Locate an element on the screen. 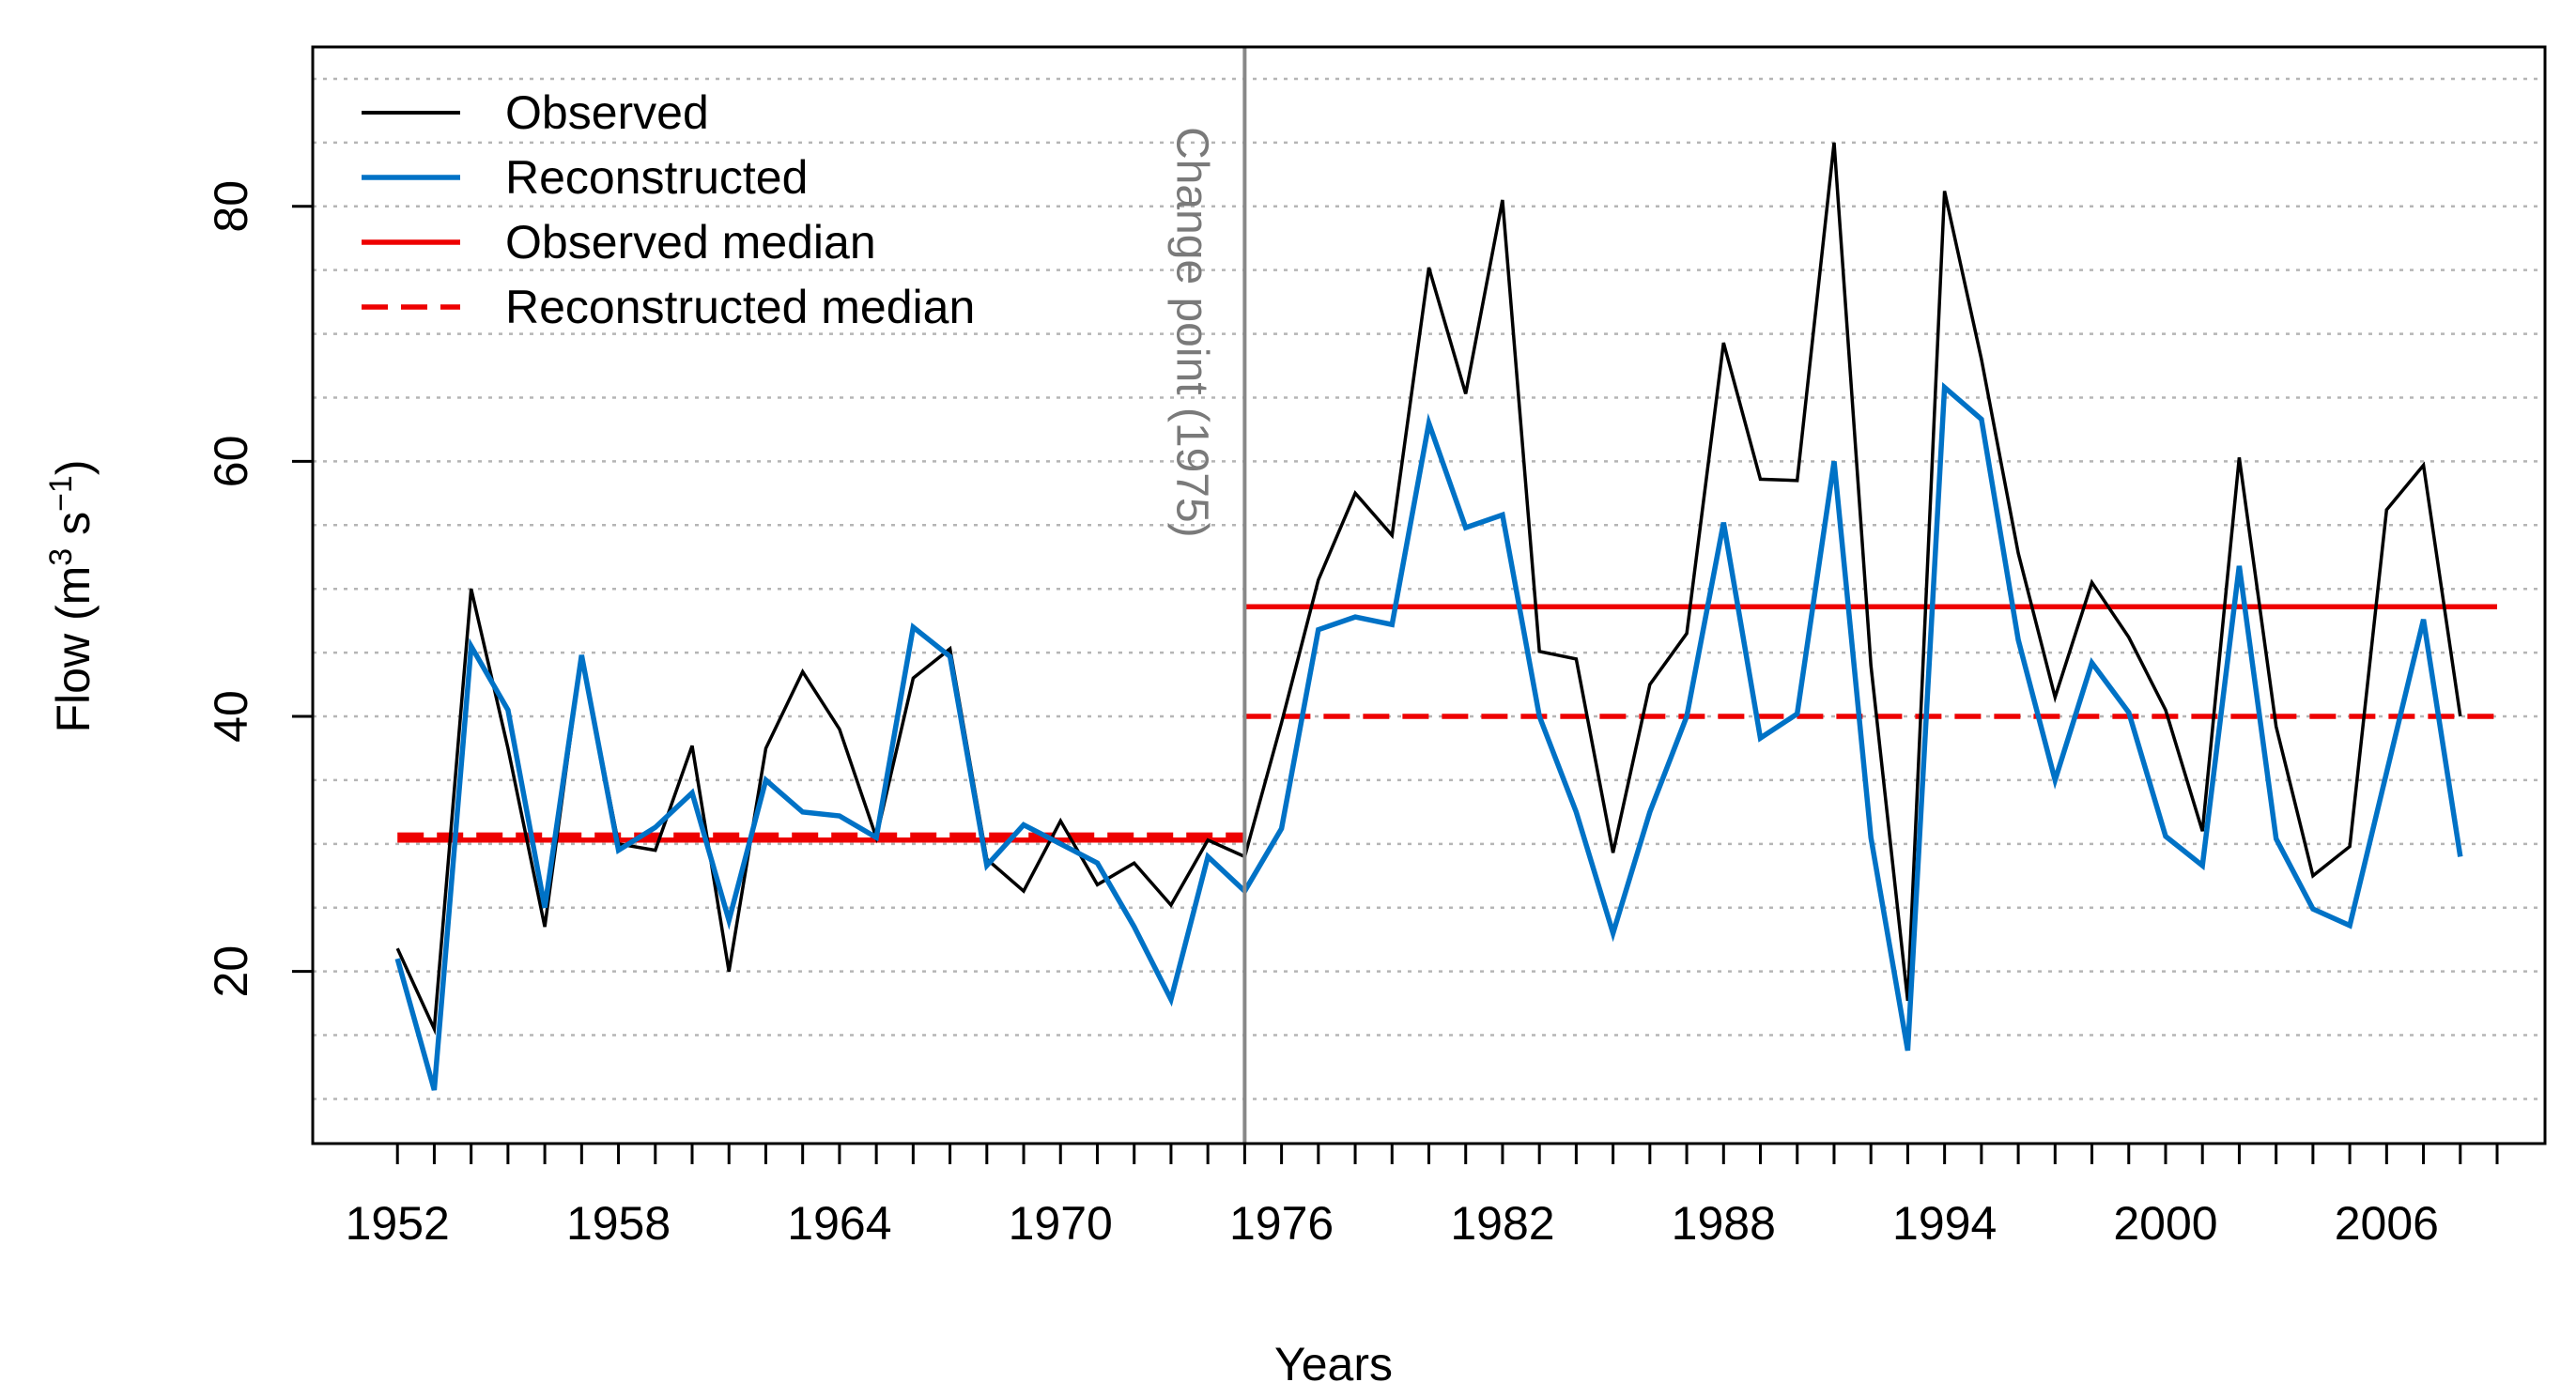 This screenshot has height=1398, width=2576. y-tick-label: 80 is located at coordinates (231, 206).